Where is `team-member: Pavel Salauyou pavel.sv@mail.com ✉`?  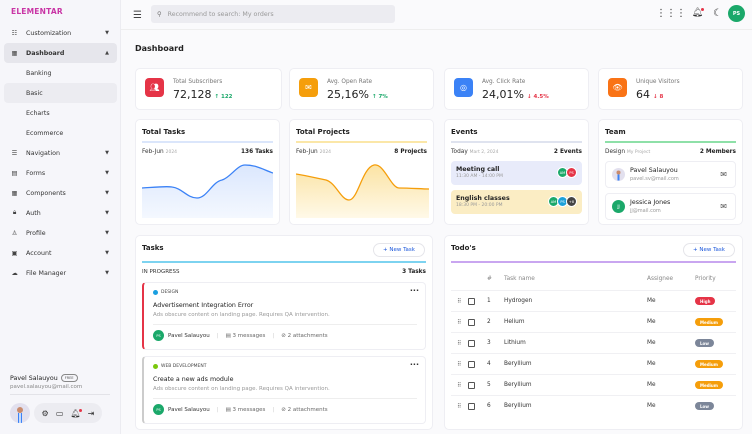 team-member: Pavel Salauyou pavel.sv@mail.com ✉ is located at coordinates (670, 174).